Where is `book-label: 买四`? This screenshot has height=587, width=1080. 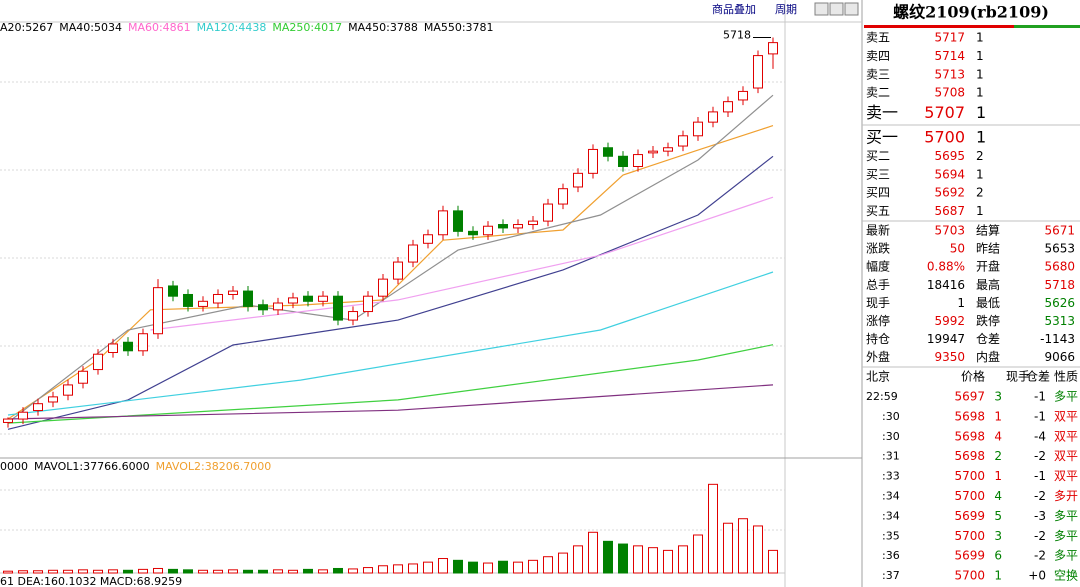
book-label: 买四 is located at coordinates (878, 193).